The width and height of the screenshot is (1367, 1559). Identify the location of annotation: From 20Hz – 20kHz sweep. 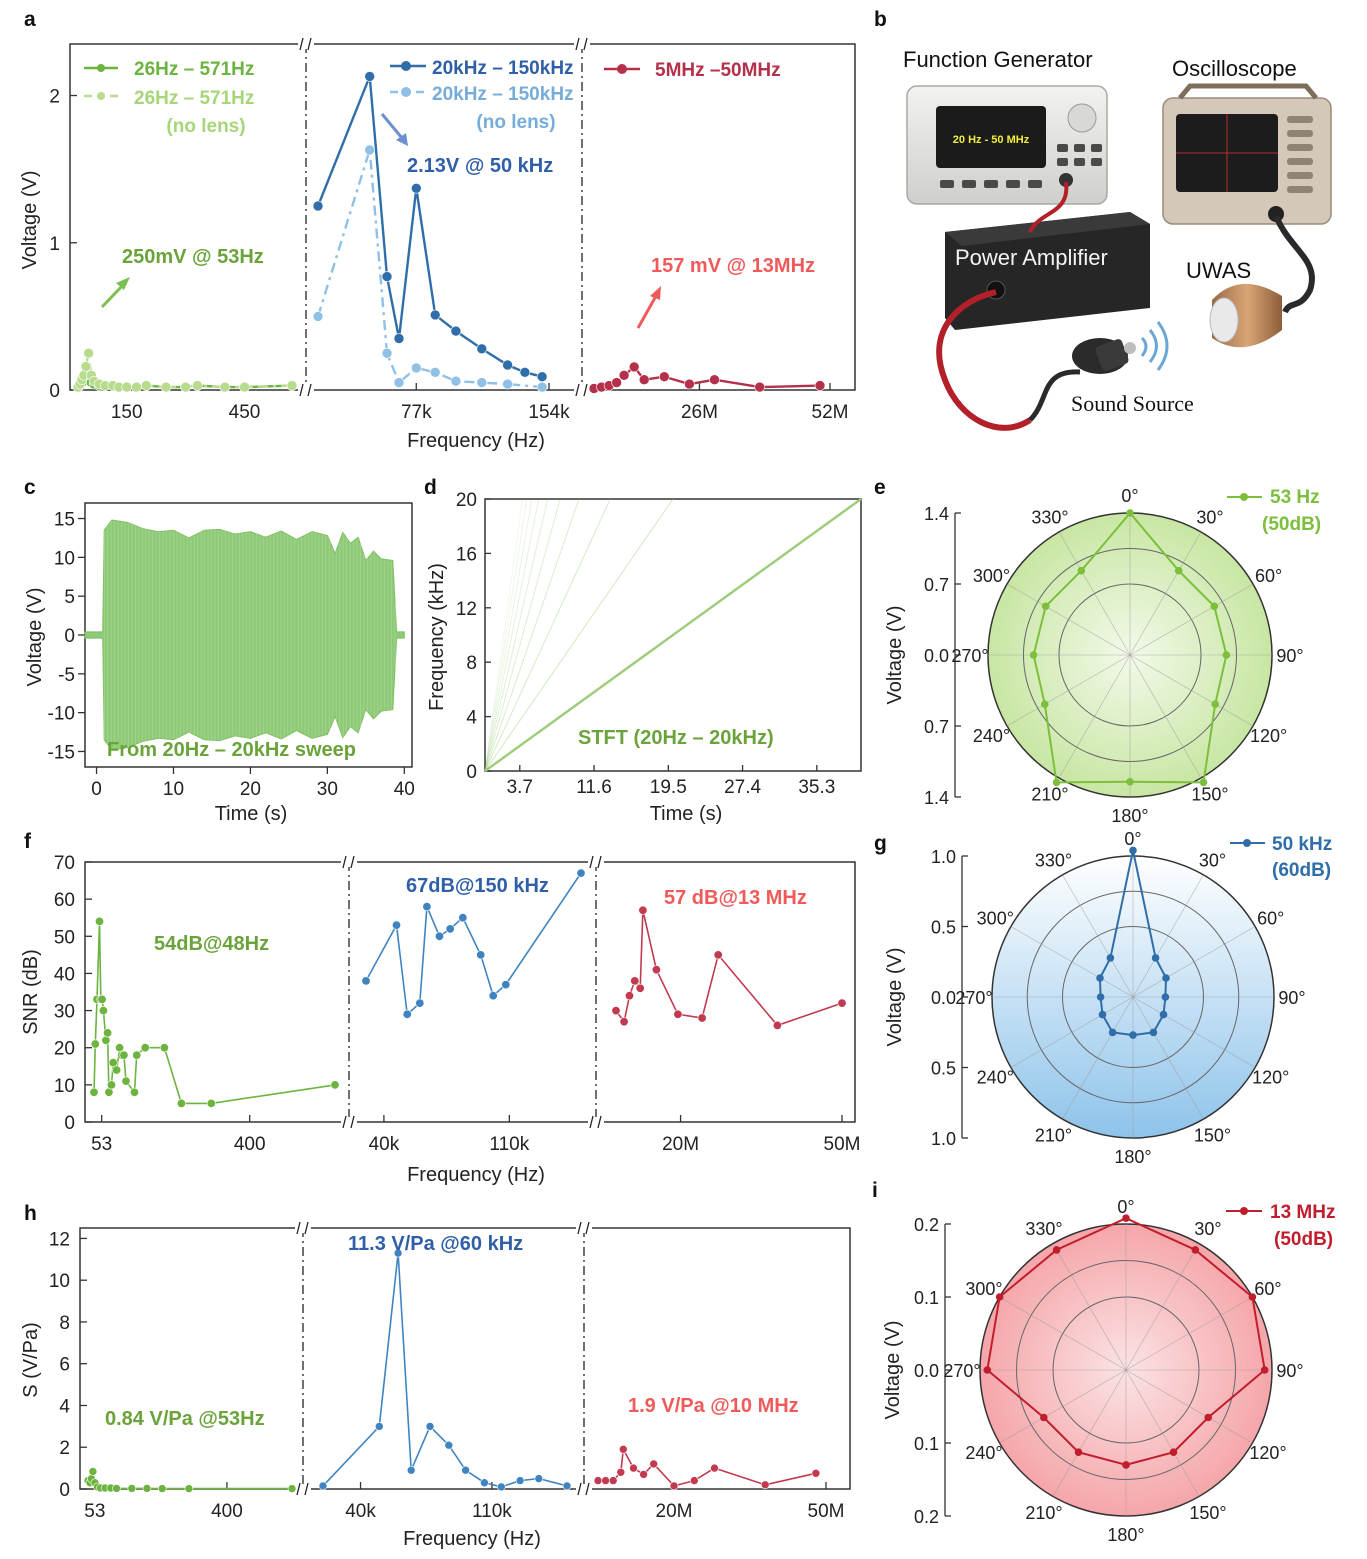
(231, 750).